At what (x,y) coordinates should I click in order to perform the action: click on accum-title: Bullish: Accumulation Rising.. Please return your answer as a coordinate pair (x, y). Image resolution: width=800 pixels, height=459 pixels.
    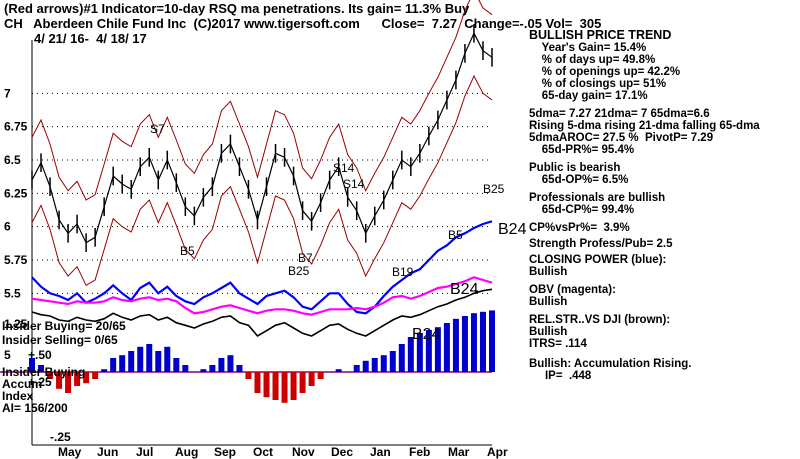
    Looking at the image, I should click on (610, 364).